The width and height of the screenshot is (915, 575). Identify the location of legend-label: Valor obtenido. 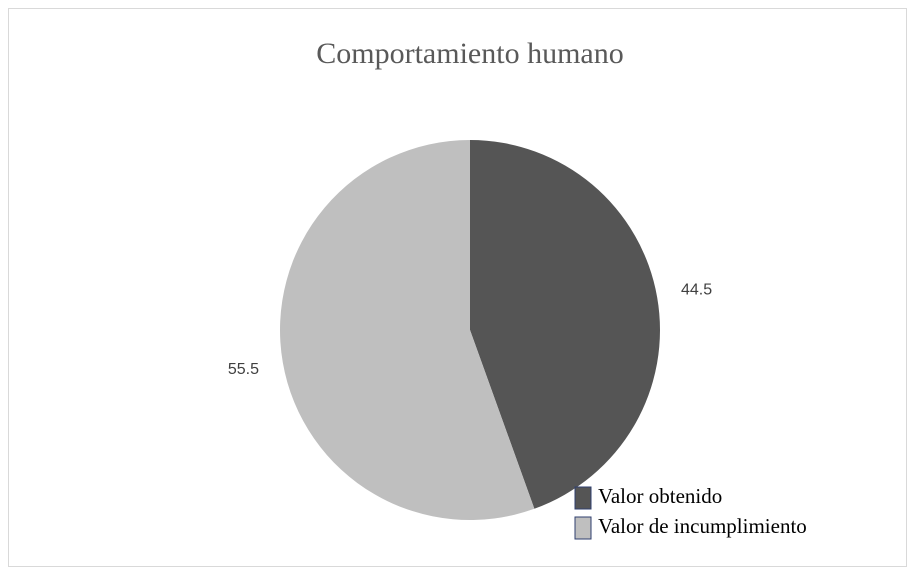
(660, 496).